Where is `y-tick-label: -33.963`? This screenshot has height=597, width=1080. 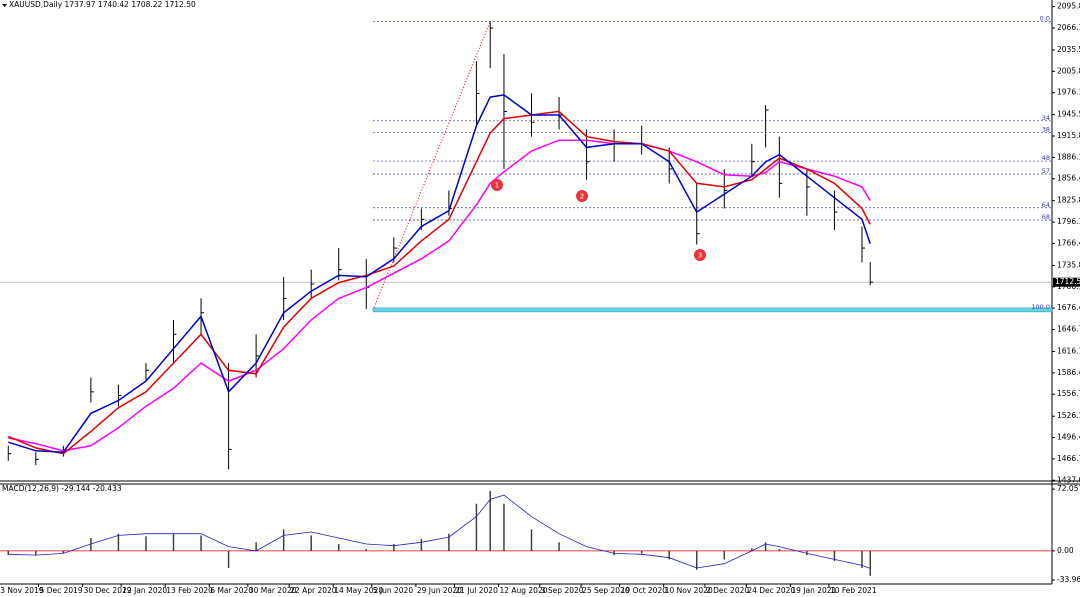 y-tick-label: -33.963 is located at coordinates (1068, 579).